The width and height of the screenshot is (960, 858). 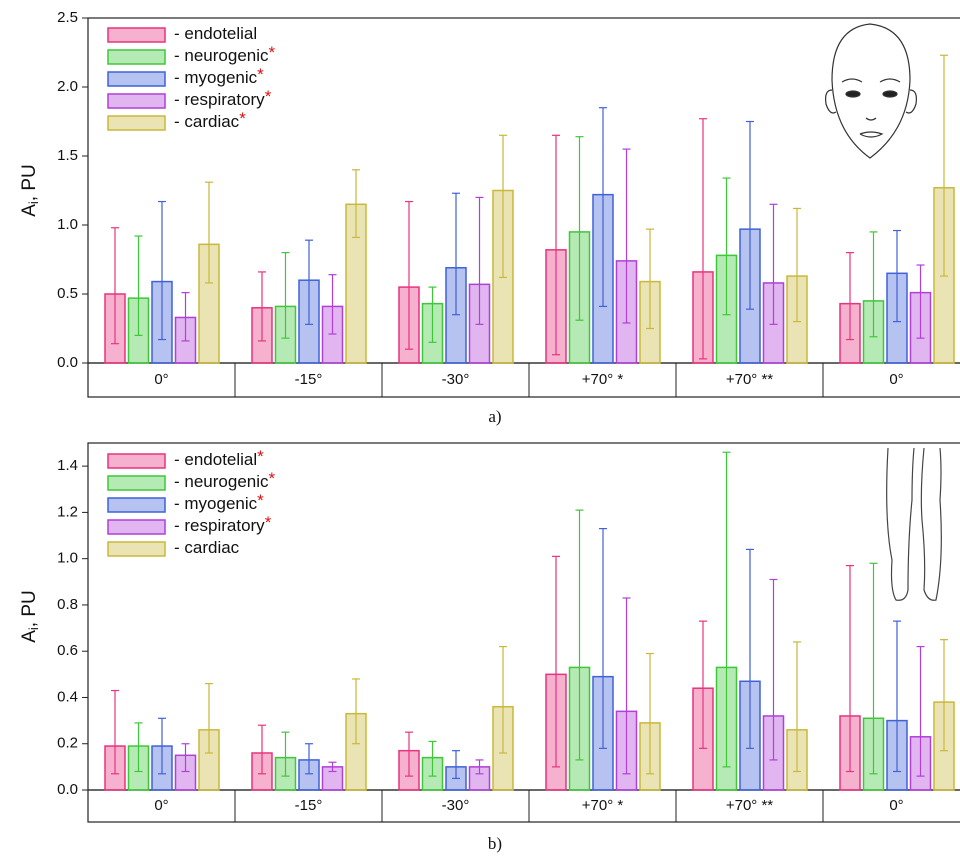 I want to click on y-tick-label: 1.2, so click(x=67, y=511).